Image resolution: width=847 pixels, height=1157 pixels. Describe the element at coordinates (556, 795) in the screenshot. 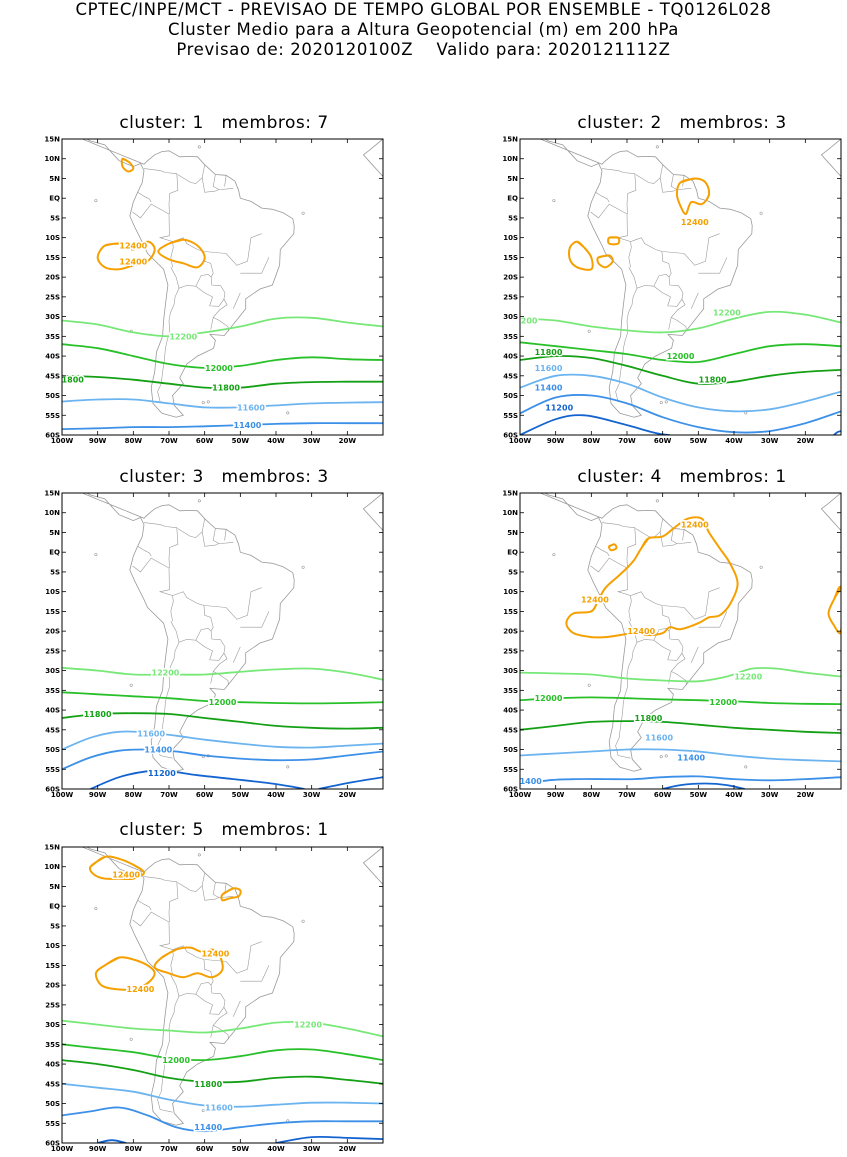

I see `lon-tick-label: 90W` at that location.